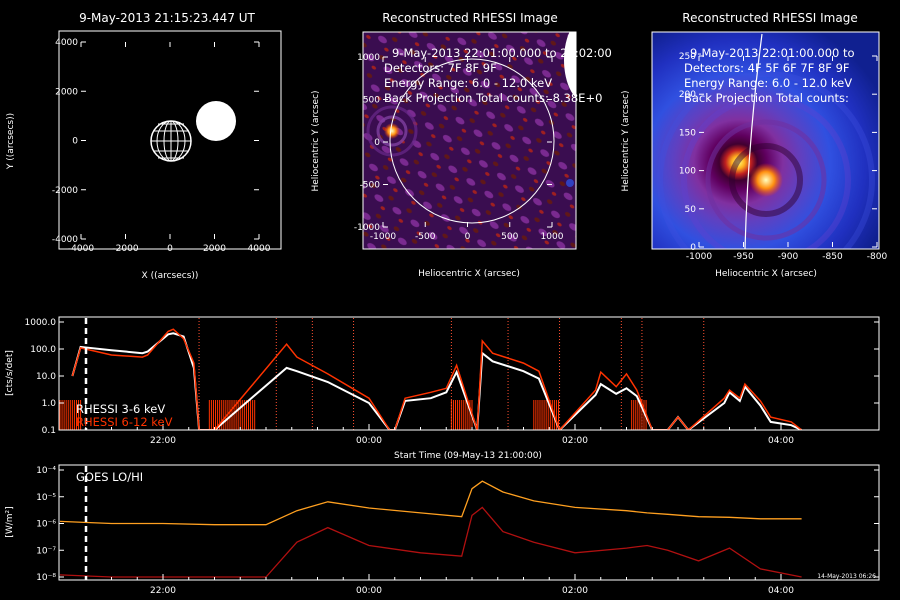 This screenshot has width=900, height=600. What do you see at coordinates (766, 98) in the screenshot?
I see `image2-overlay-method: Back Projection Total counts:` at bounding box center [766, 98].